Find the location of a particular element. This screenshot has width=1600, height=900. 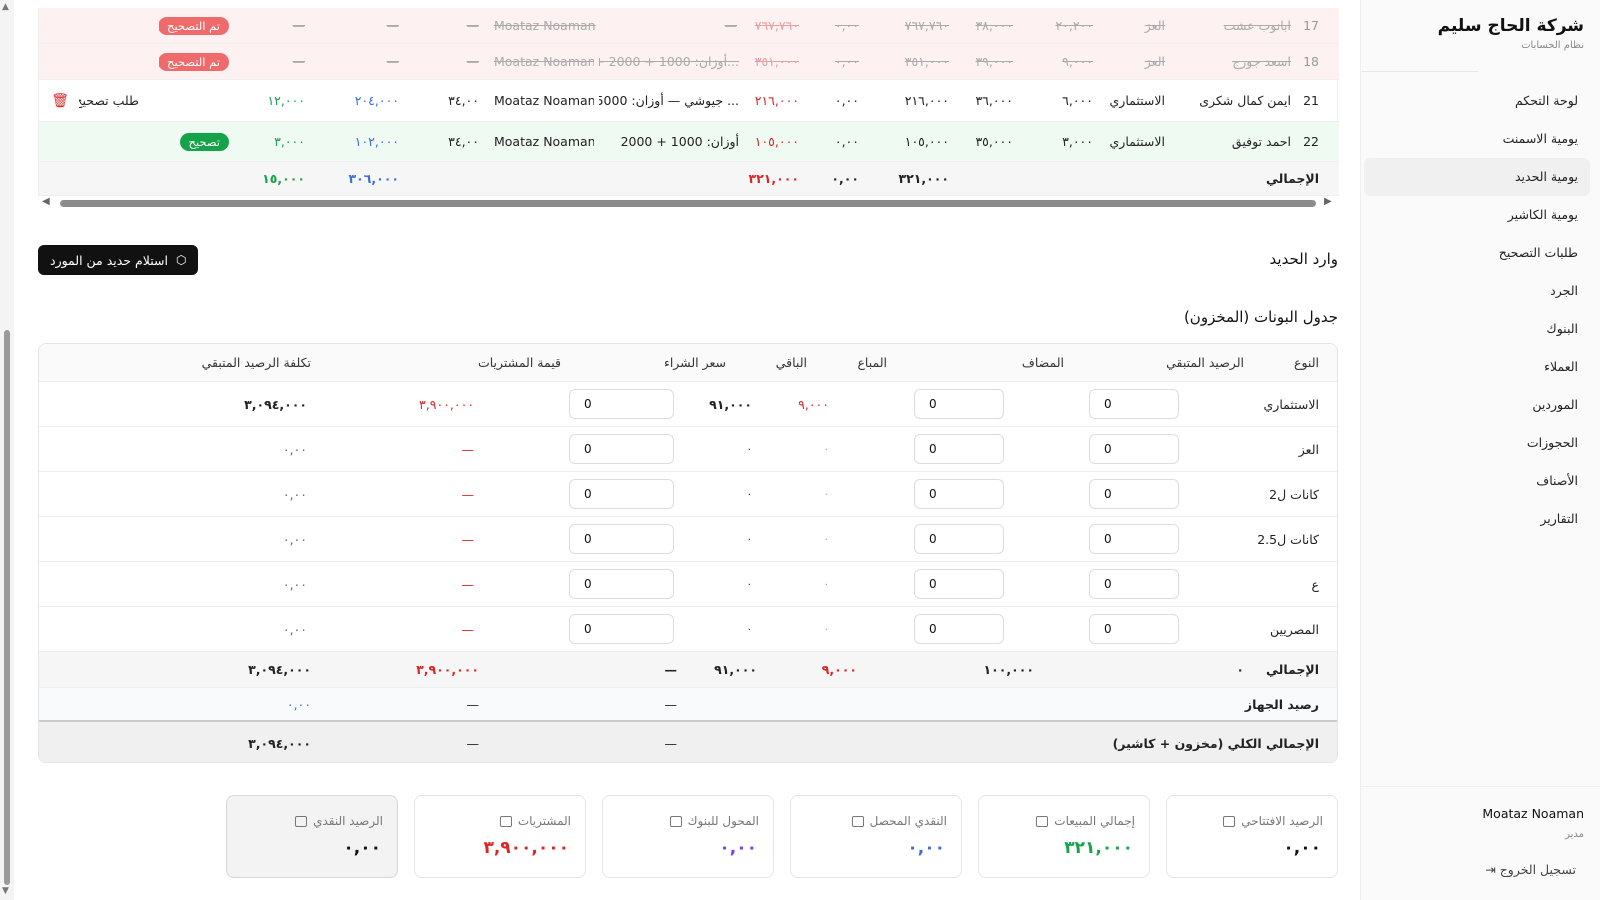

sidebar-item-reports: التقارير is located at coordinates (1559, 518).